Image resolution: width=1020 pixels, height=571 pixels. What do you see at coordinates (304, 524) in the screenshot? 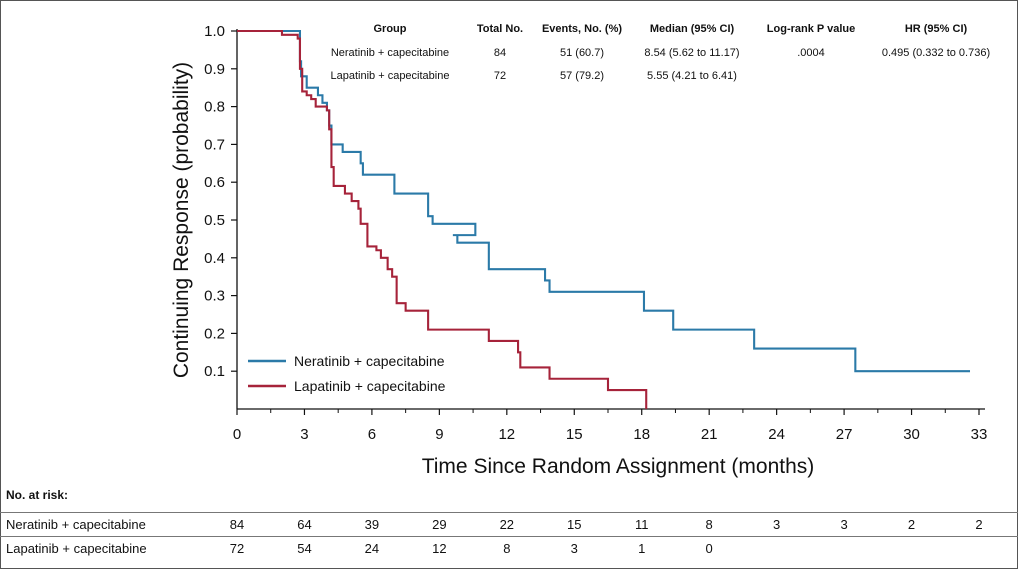
I see `at-risk-value: 64` at bounding box center [304, 524].